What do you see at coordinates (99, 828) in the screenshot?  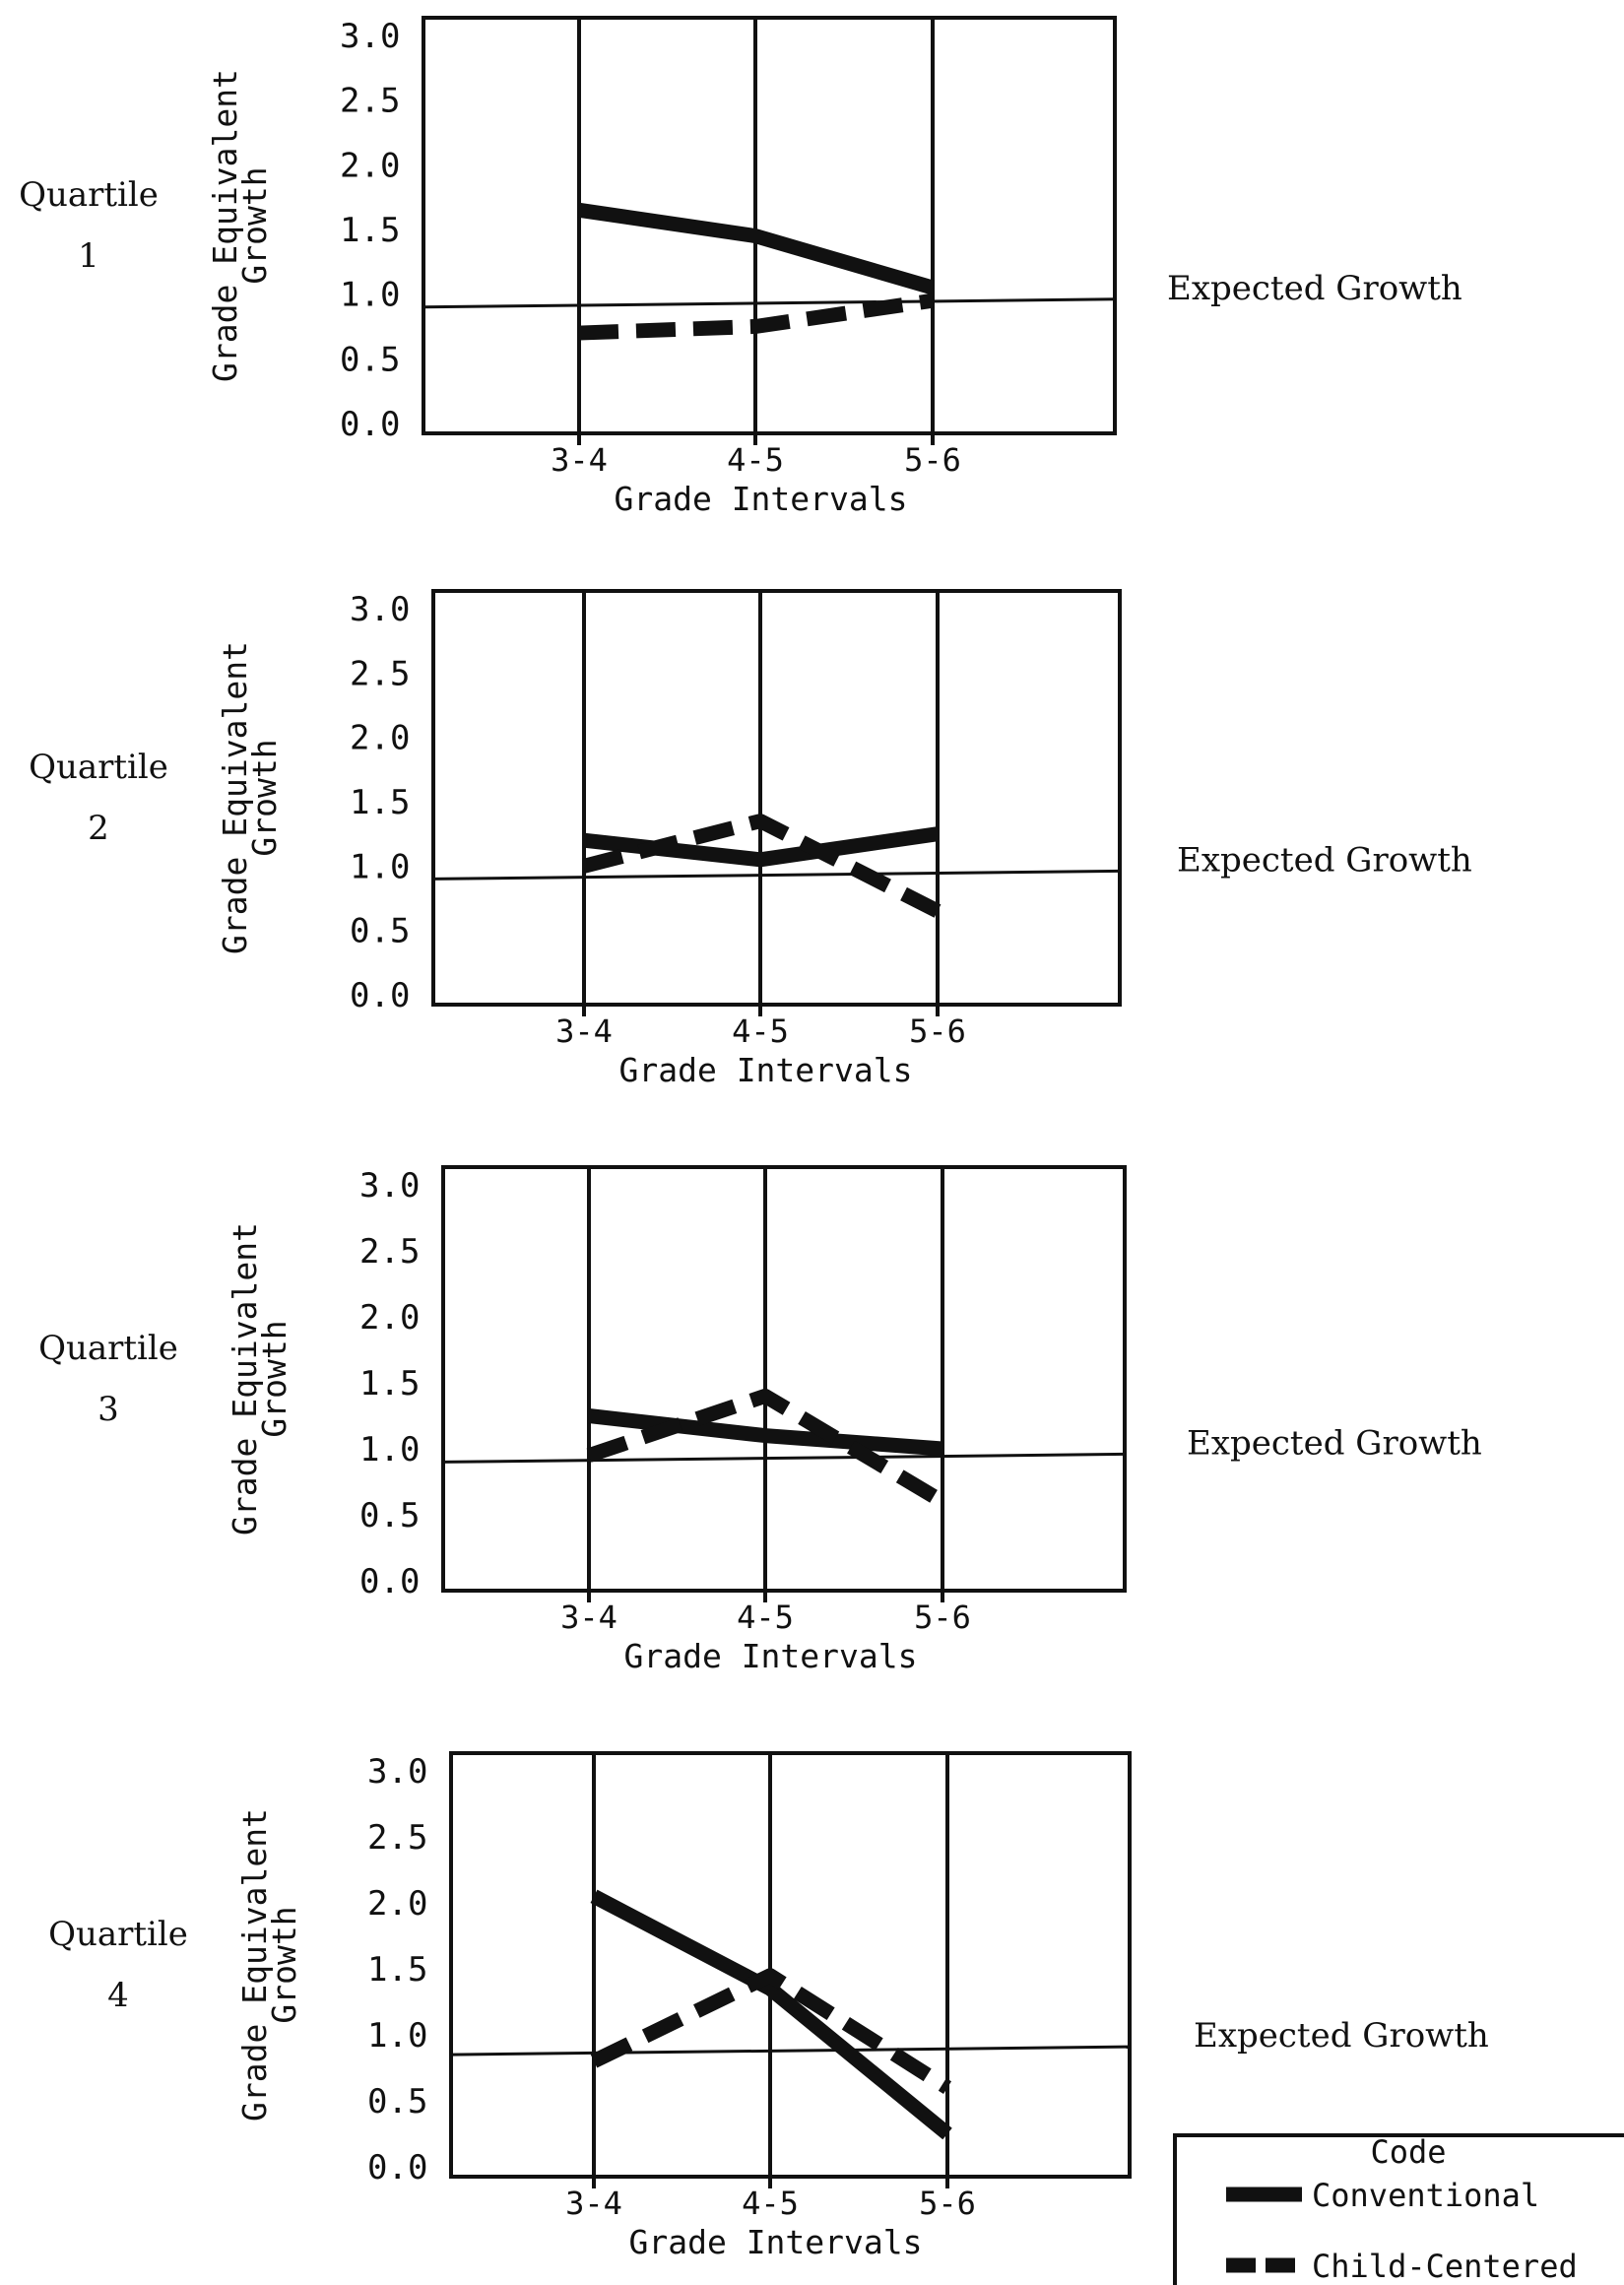 I see `quartile-number: 2` at bounding box center [99, 828].